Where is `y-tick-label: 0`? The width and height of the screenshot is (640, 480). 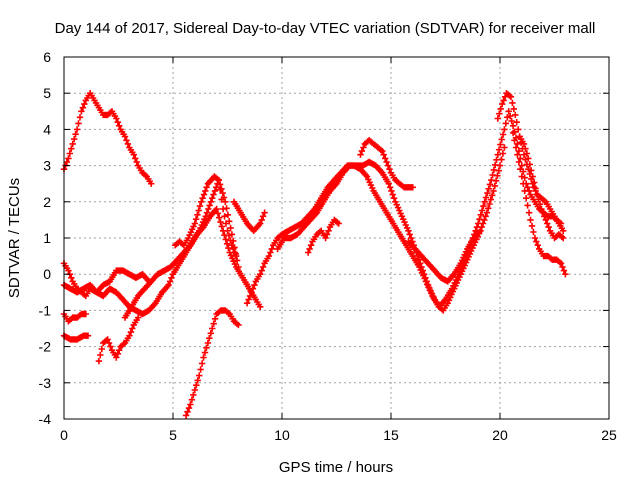
y-tick-label: 0 is located at coordinates (47, 274).